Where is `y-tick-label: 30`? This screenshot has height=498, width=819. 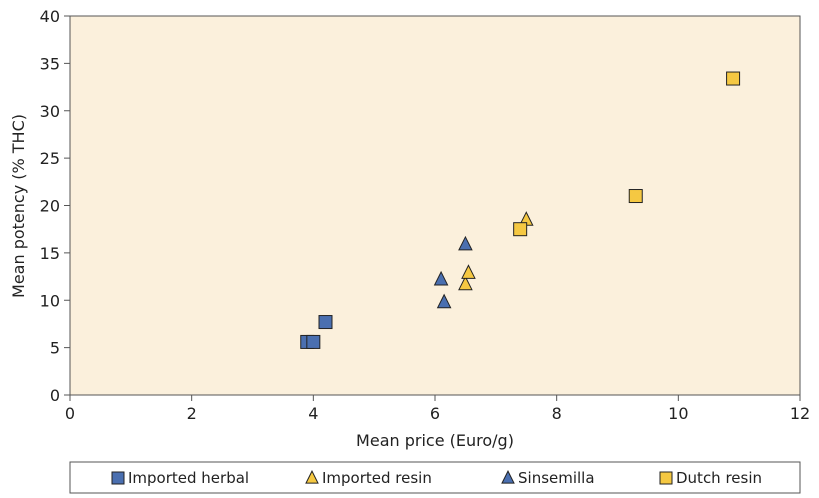 y-tick-label: 30 is located at coordinates (50, 111).